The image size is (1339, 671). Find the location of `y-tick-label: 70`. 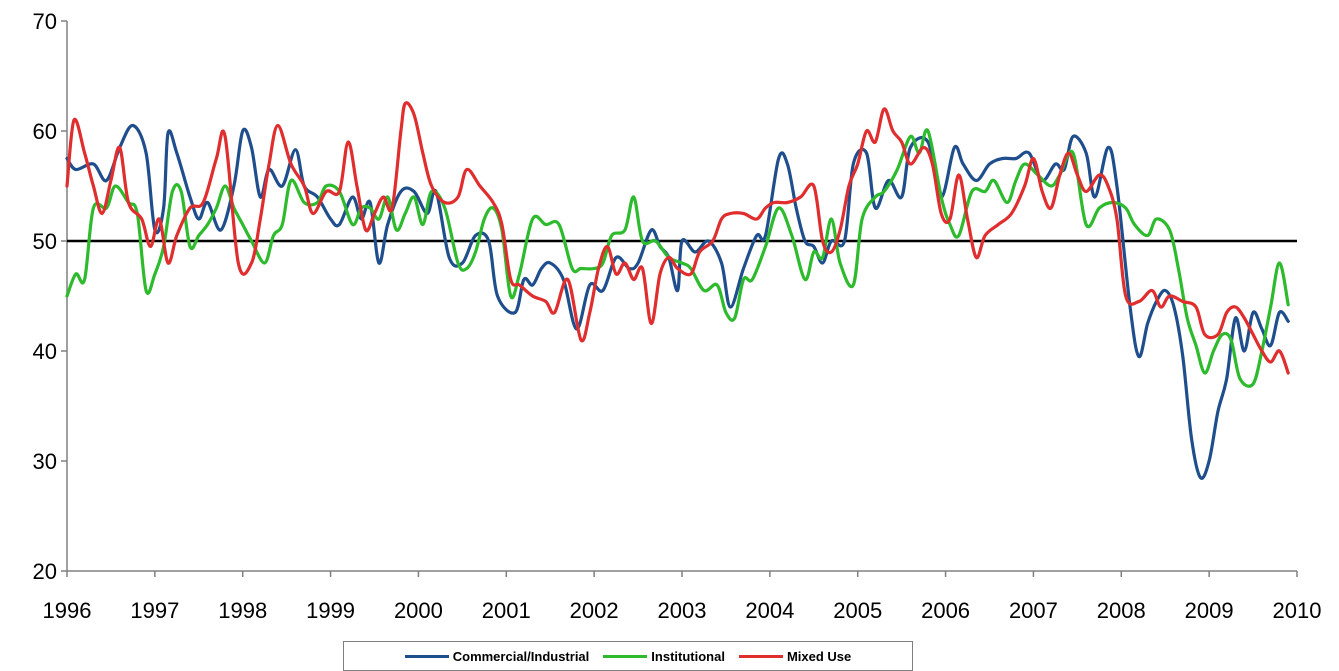

y-tick-label: 70 is located at coordinates (45, 21).